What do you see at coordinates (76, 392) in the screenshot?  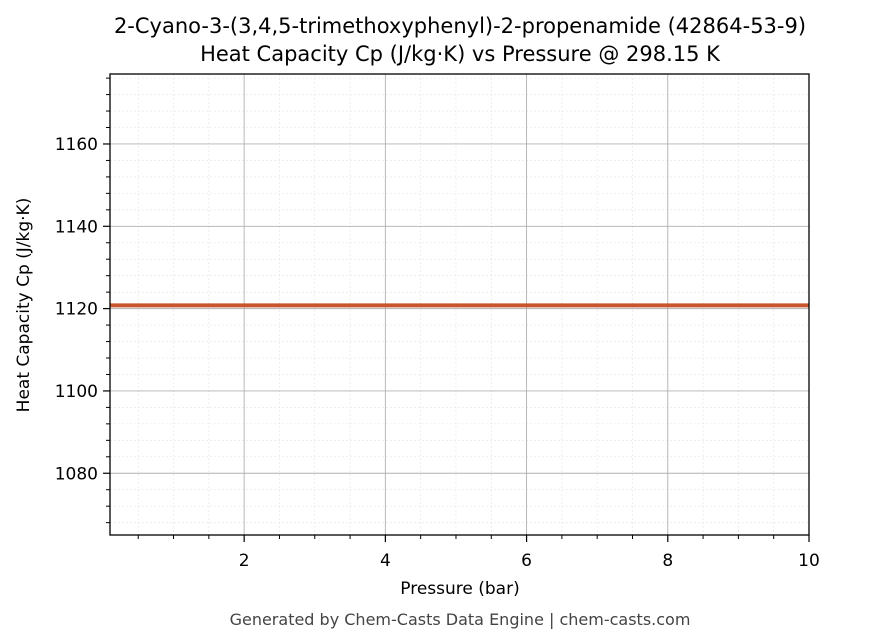 I see `y-tick-label: 1100` at bounding box center [76, 392].